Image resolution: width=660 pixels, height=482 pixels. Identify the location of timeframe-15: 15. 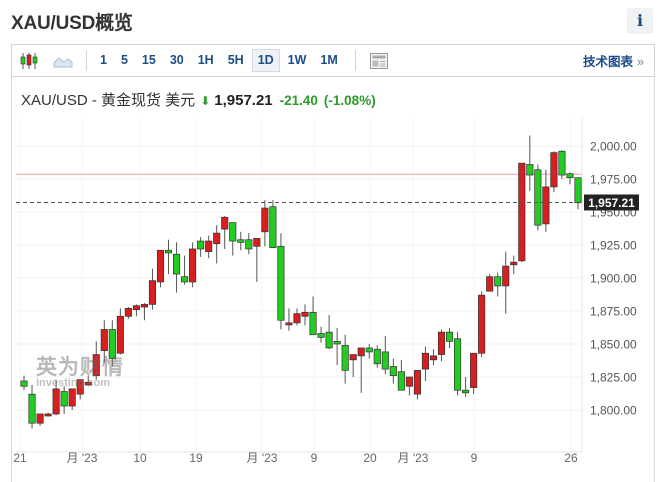
(148, 60).